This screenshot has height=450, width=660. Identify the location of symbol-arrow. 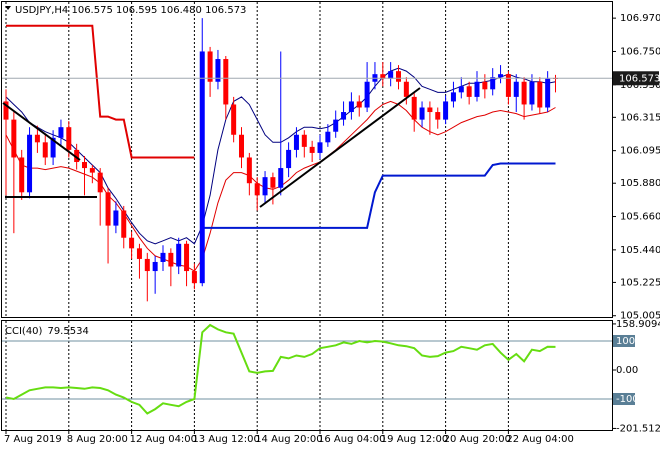
(8, 8).